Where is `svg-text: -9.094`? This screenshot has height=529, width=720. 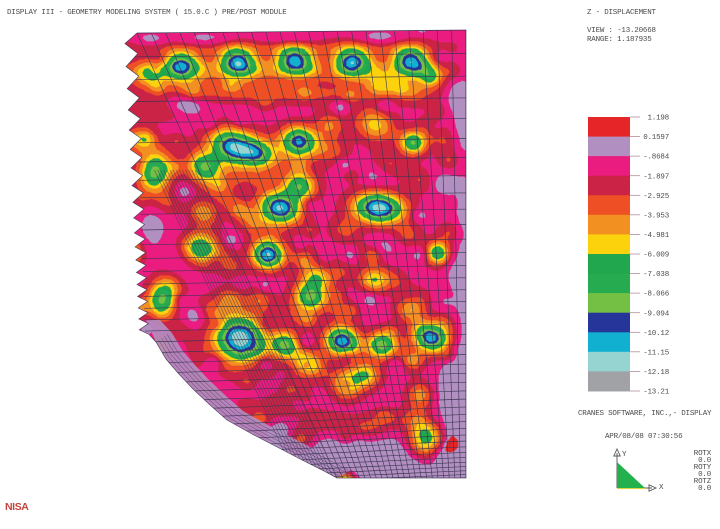 svg-text: -9.094 is located at coordinates (656, 314).